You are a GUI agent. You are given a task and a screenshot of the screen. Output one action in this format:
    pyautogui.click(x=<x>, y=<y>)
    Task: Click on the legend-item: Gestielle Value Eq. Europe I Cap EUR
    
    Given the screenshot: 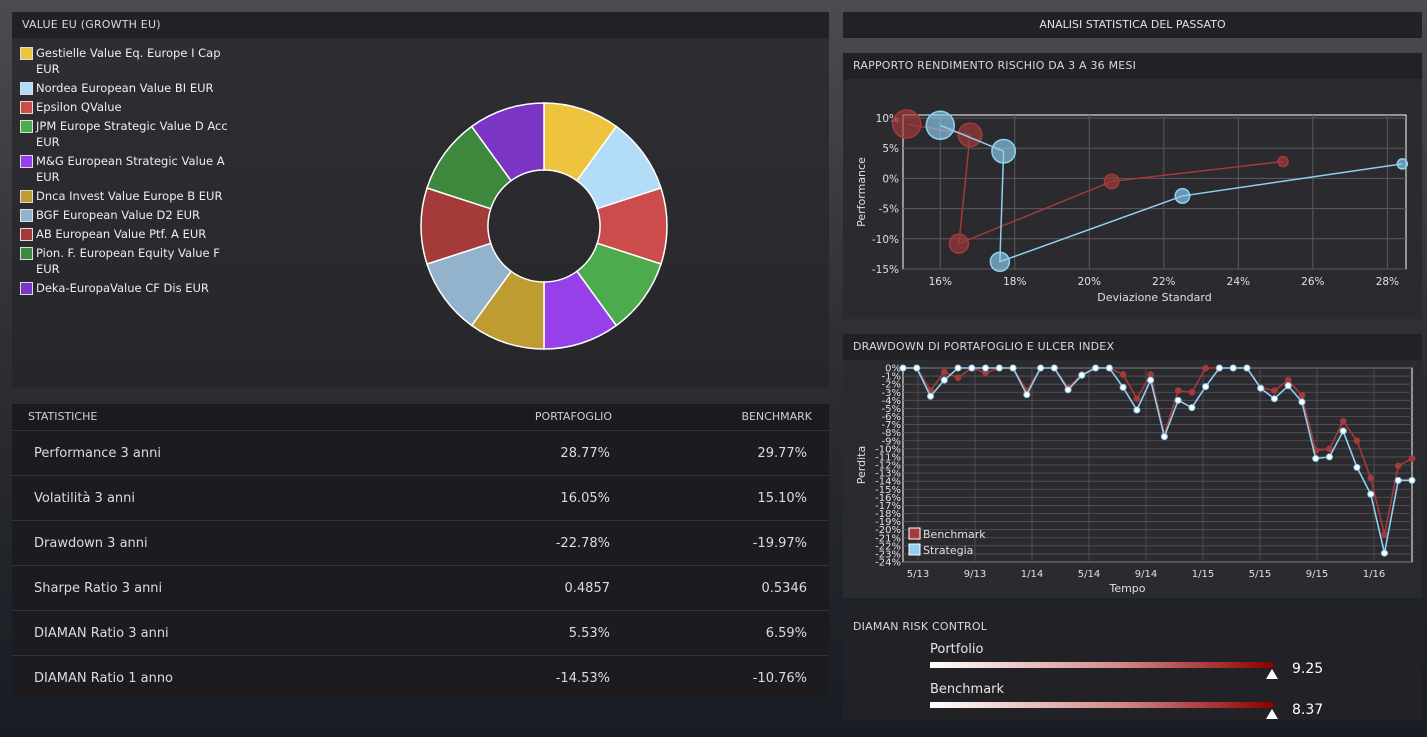 What is the action you would take?
    pyautogui.click(x=130, y=61)
    